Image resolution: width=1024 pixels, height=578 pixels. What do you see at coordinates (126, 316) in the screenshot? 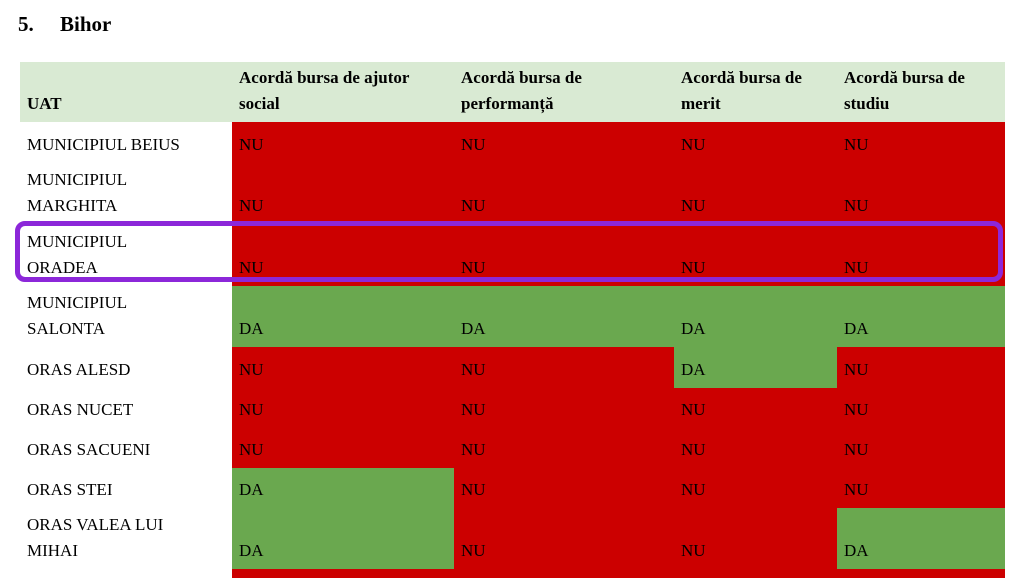
I see `uat-cell: MUNICIPIUL SALONTA` at bounding box center [126, 316].